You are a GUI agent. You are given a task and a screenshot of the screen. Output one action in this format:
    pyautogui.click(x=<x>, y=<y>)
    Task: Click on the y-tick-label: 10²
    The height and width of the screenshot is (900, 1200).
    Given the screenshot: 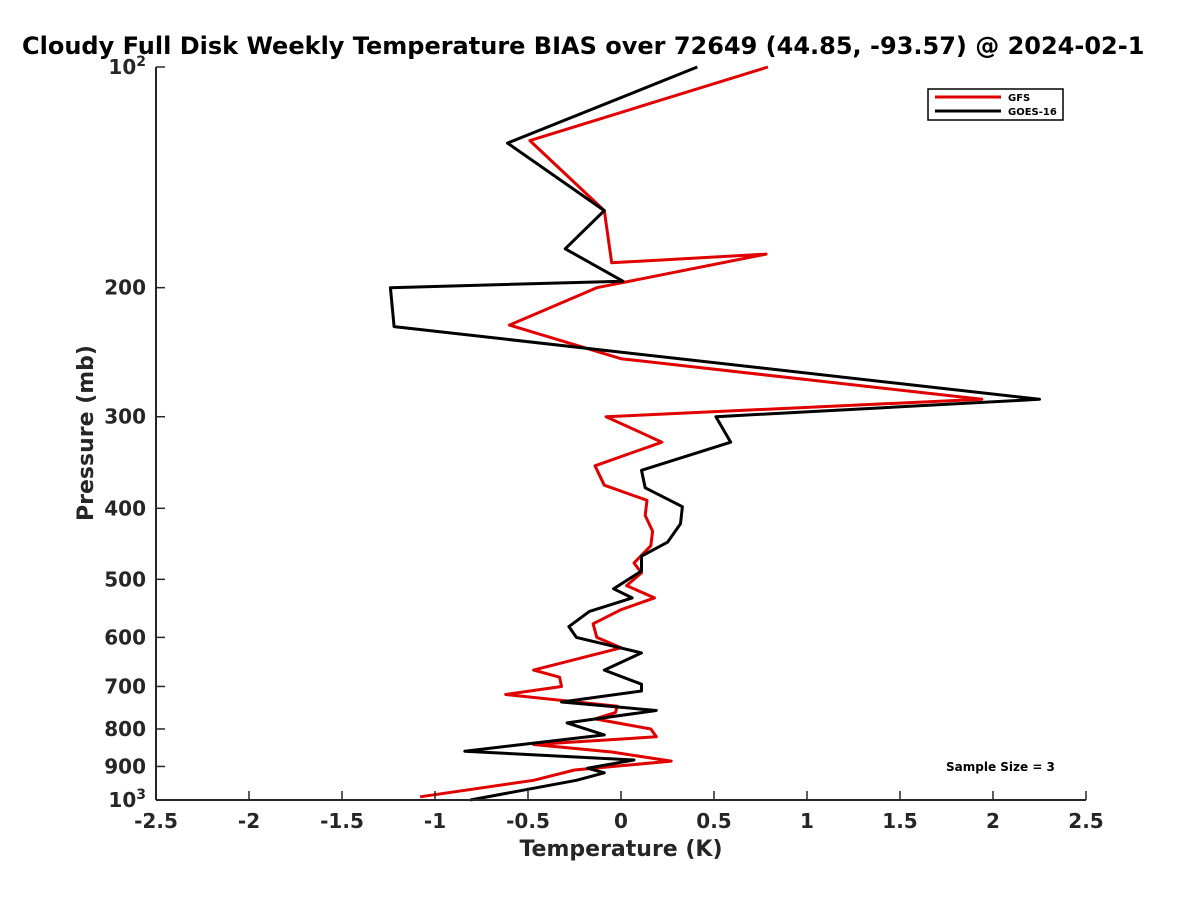 What is the action you would take?
    pyautogui.click(x=127, y=66)
    